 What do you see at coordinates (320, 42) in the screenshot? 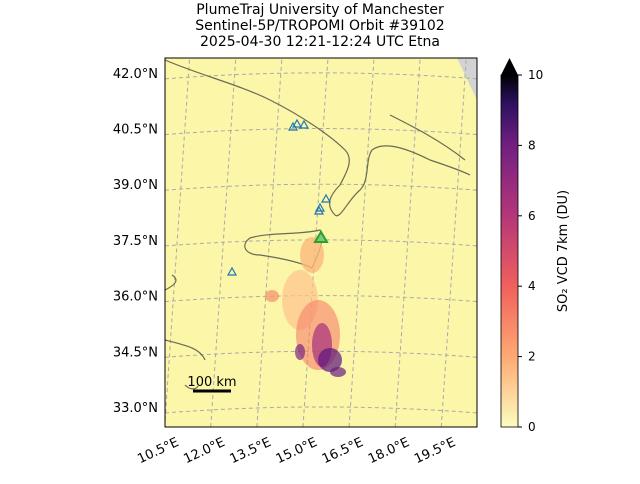
I see `title-line: 2025-04-30 12:21-12:24 UTC Etna` at bounding box center [320, 42].